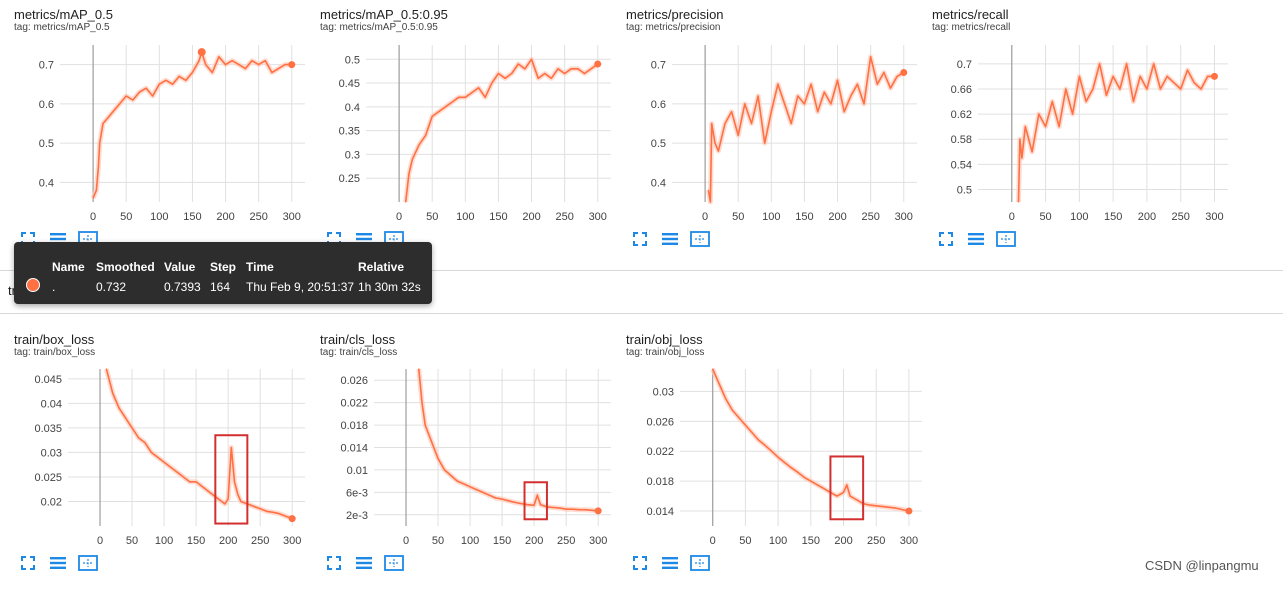 The image size is (1283, 592). I want to click on x-tick-label: 50, so click(438, 541).